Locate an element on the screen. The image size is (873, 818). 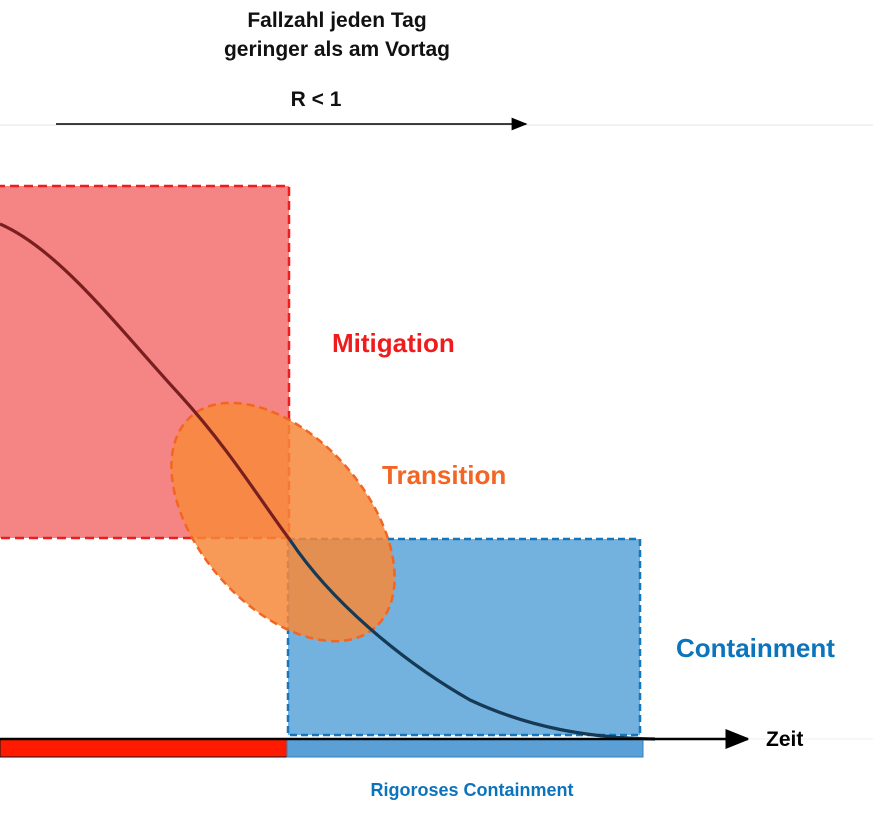
rigorous-containment-label: Rigoroses Containment is located at coordinates (471, 790).